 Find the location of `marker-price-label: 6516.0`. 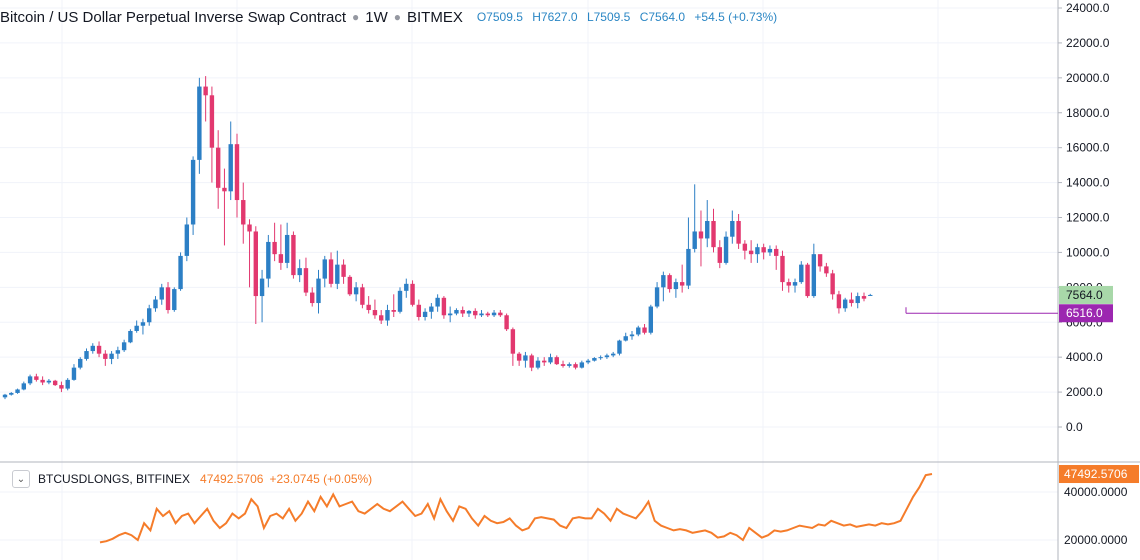

marker-price-label: 6516.0 is located at coordinates (1084, 313).